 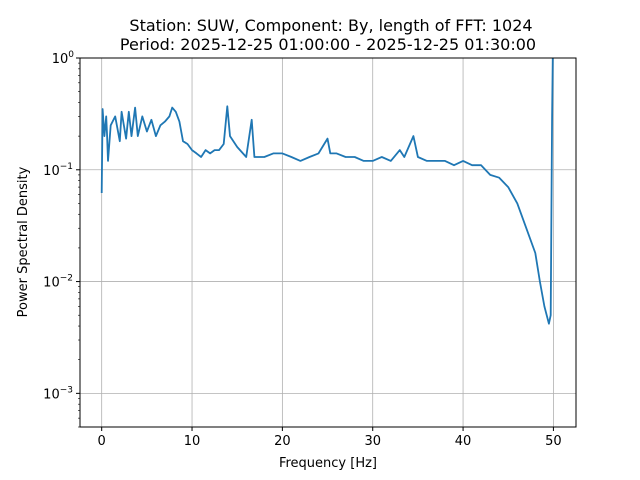 I want to click on x-tick-label: 20, so click(x=282, y=441).